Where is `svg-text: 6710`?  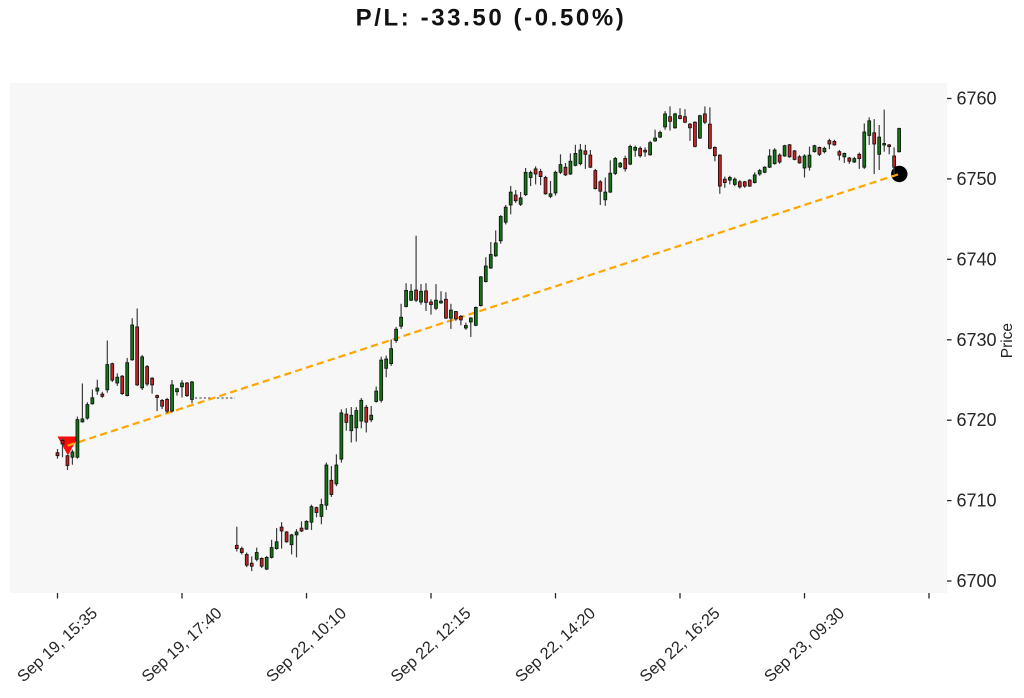 svg-text: 6710 is located at coordinates (977, 501).